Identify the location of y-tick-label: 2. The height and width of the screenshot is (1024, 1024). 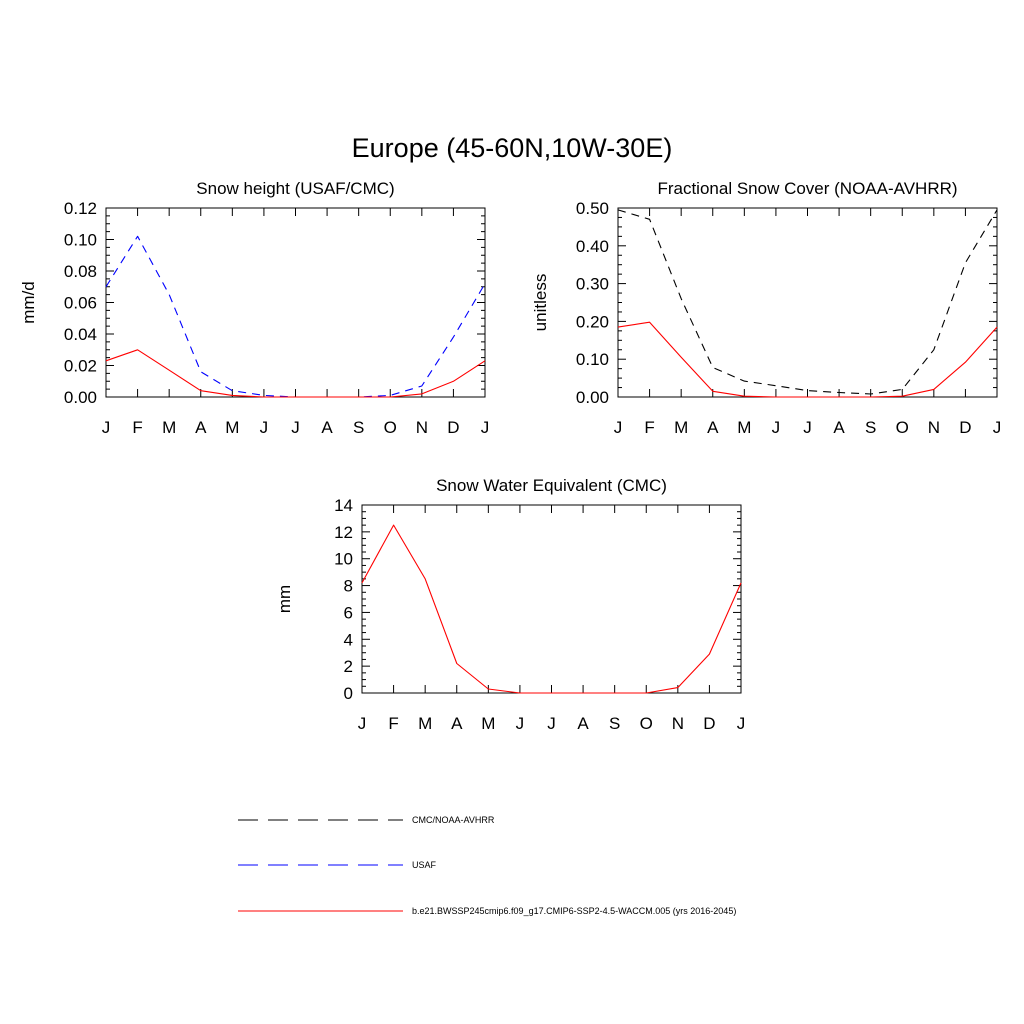
(348, 666).